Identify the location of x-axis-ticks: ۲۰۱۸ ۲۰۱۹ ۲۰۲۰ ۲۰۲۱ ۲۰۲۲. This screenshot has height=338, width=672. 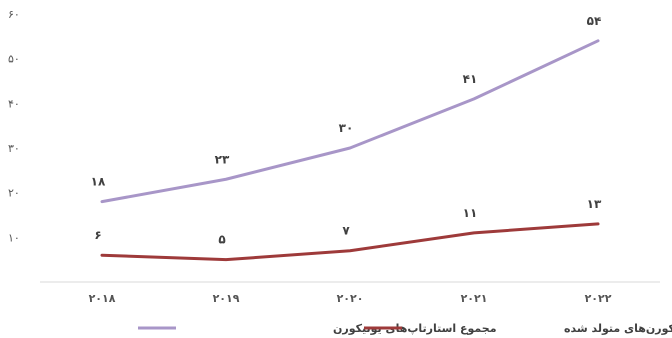
(350, 298).